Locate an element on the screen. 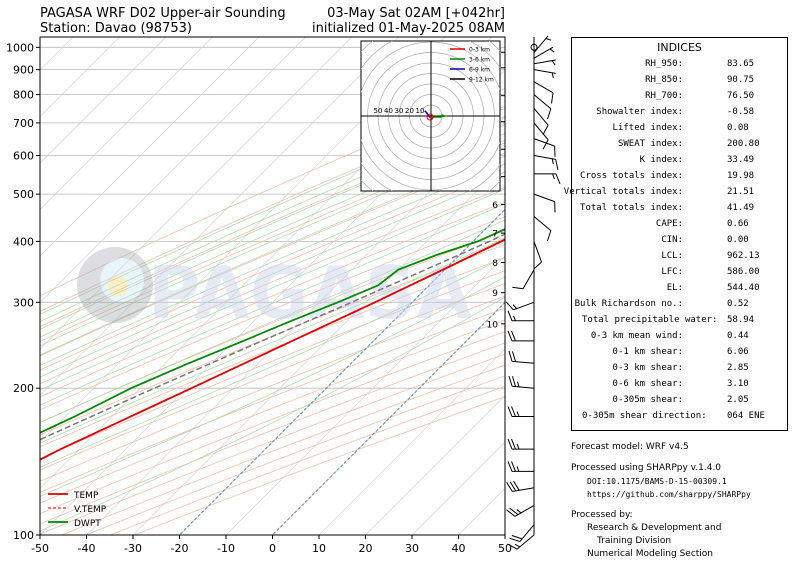 The width and height of the screenshot is (802, 561). index-row: 0-1 km shear: 6.06 is located at coordinates (679, 352).